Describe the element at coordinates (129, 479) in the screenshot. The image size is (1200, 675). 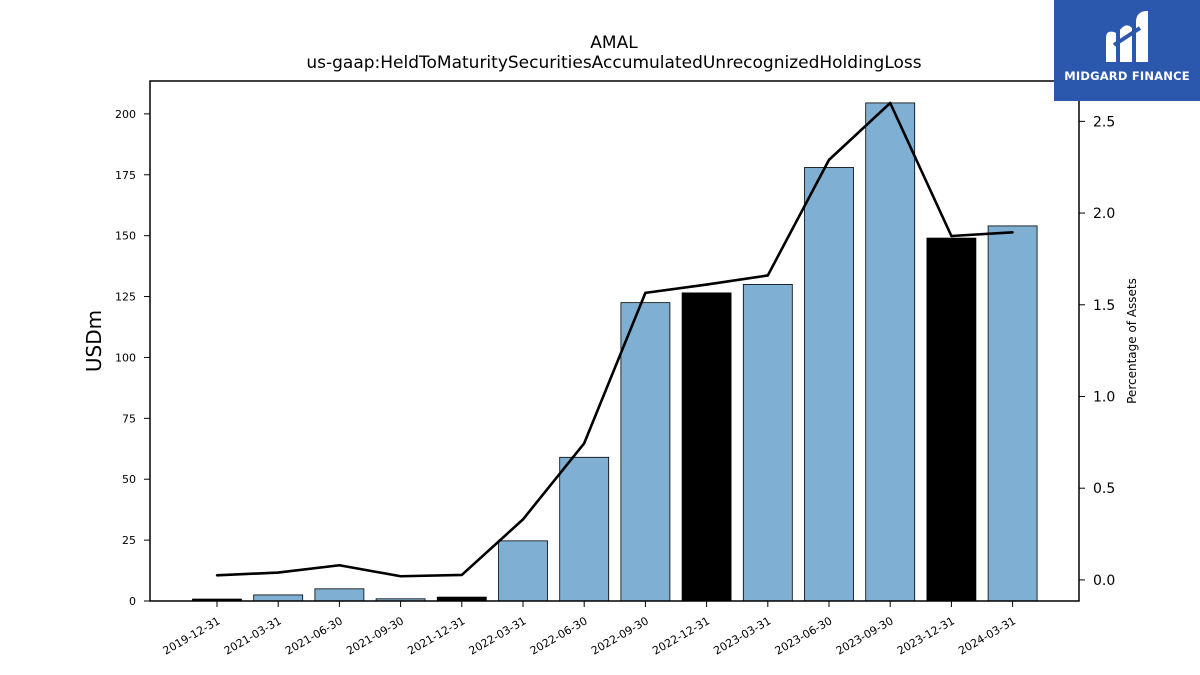
I see `y-tick-label: 50` at that location.